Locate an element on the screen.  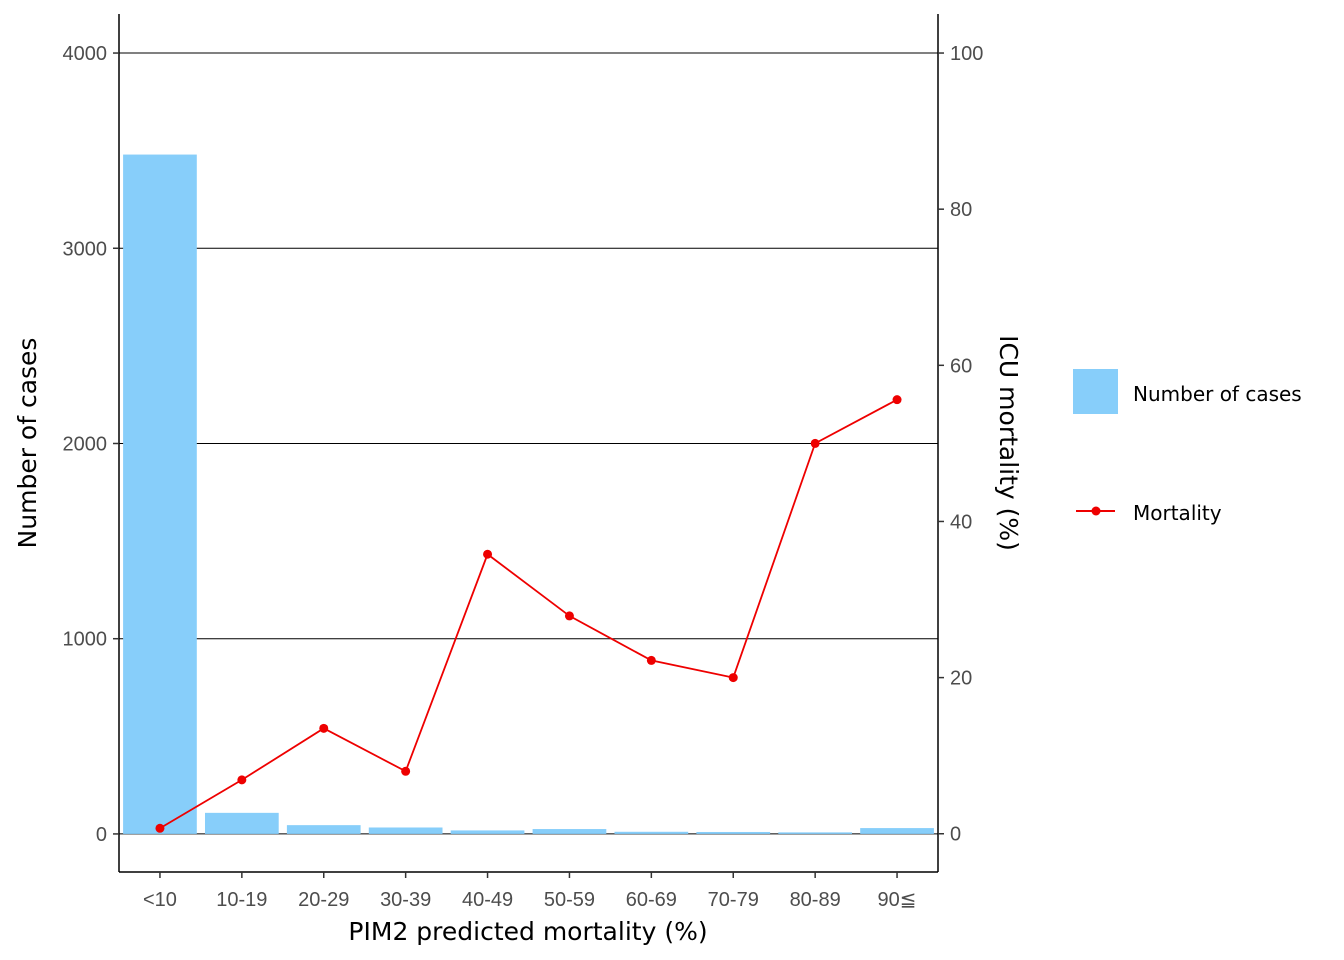
y2-tick-label-5: 100 is located at coordinates (966, 54).